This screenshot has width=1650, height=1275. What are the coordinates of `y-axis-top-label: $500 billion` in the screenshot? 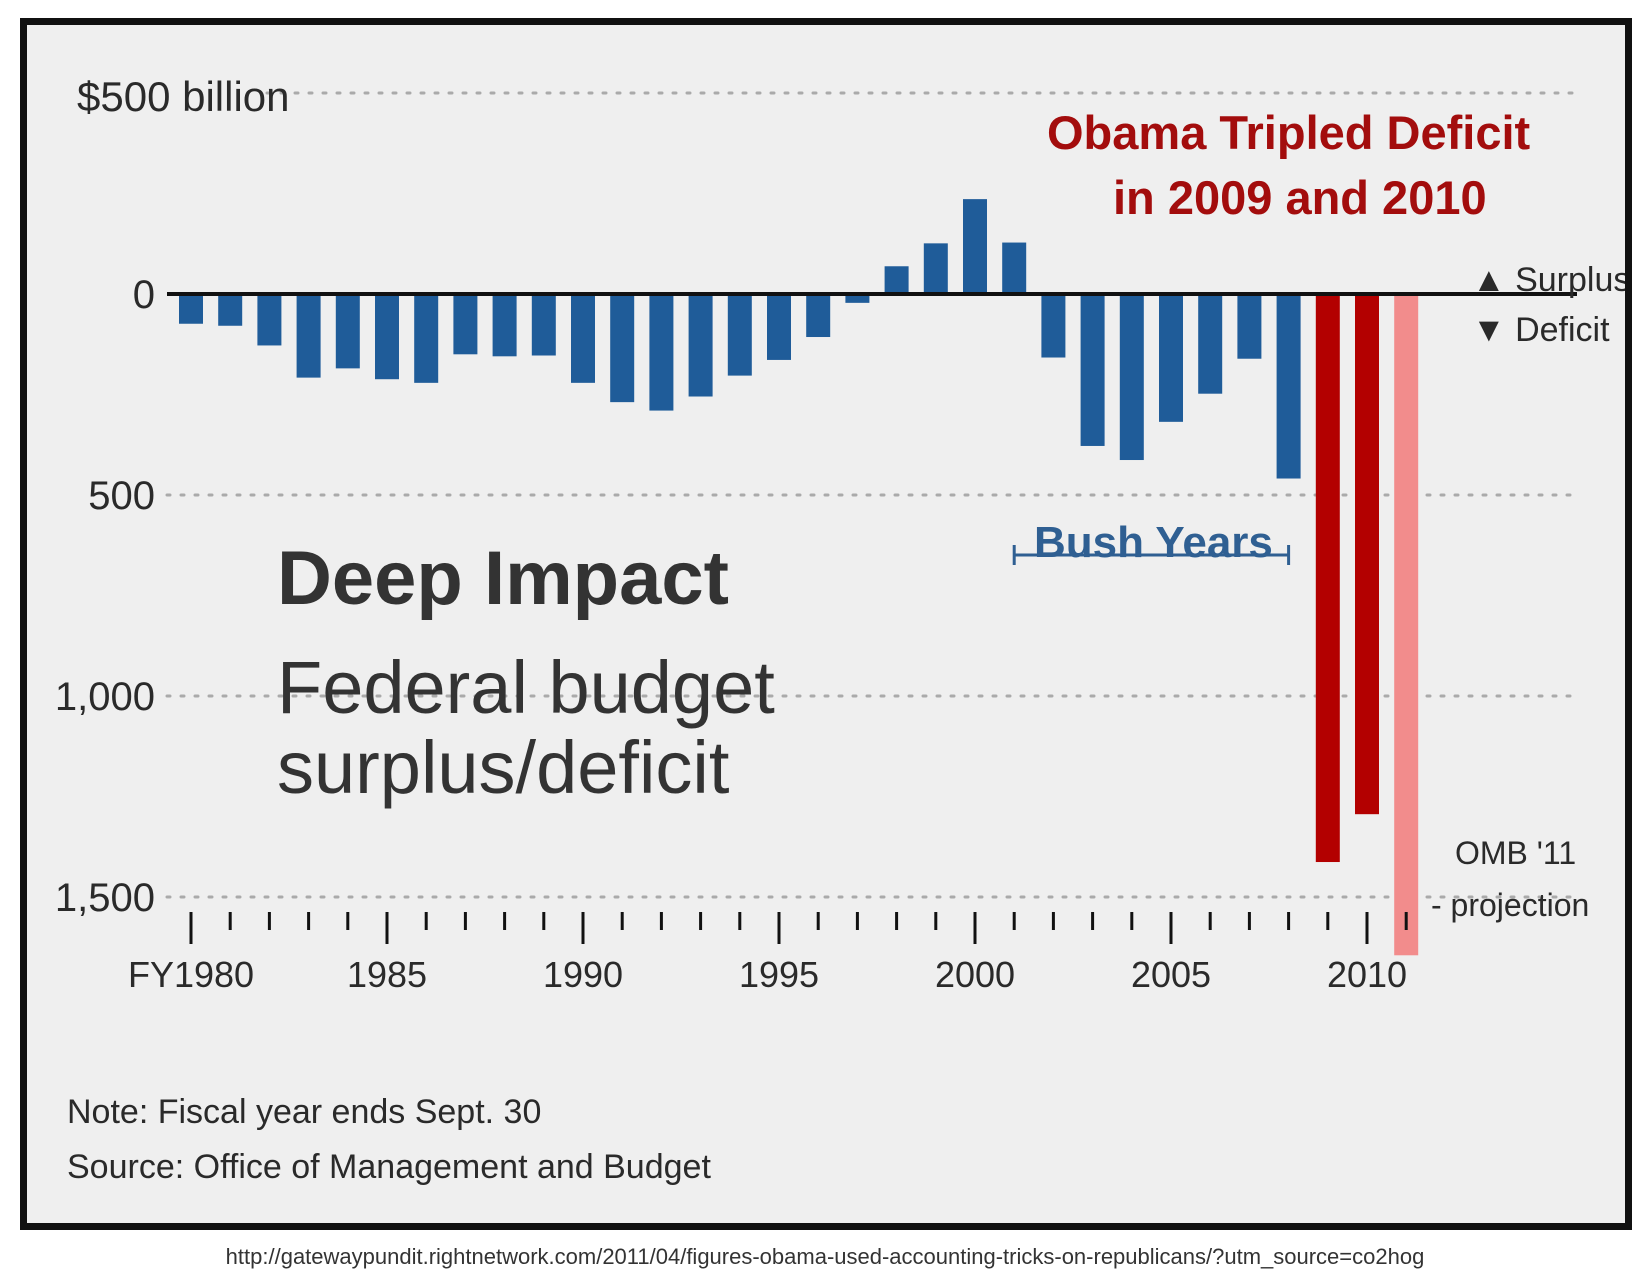 It's located at (183, 96).